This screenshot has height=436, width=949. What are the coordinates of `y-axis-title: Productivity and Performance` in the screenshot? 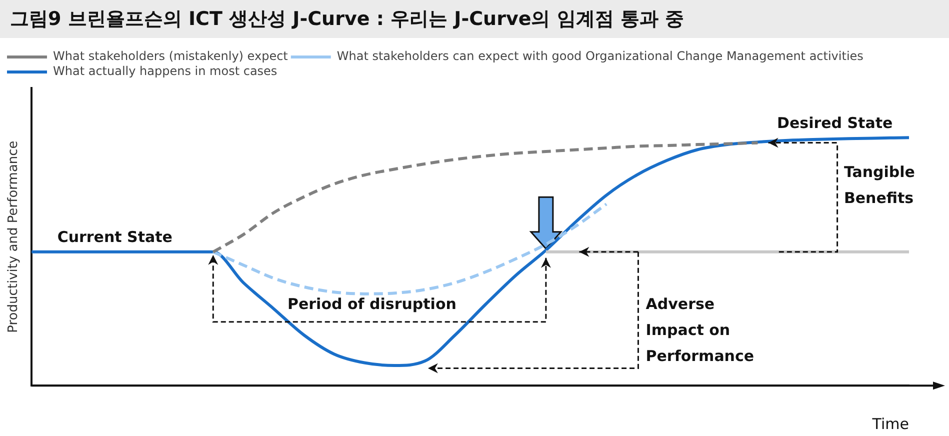 It's located at (14, 236).